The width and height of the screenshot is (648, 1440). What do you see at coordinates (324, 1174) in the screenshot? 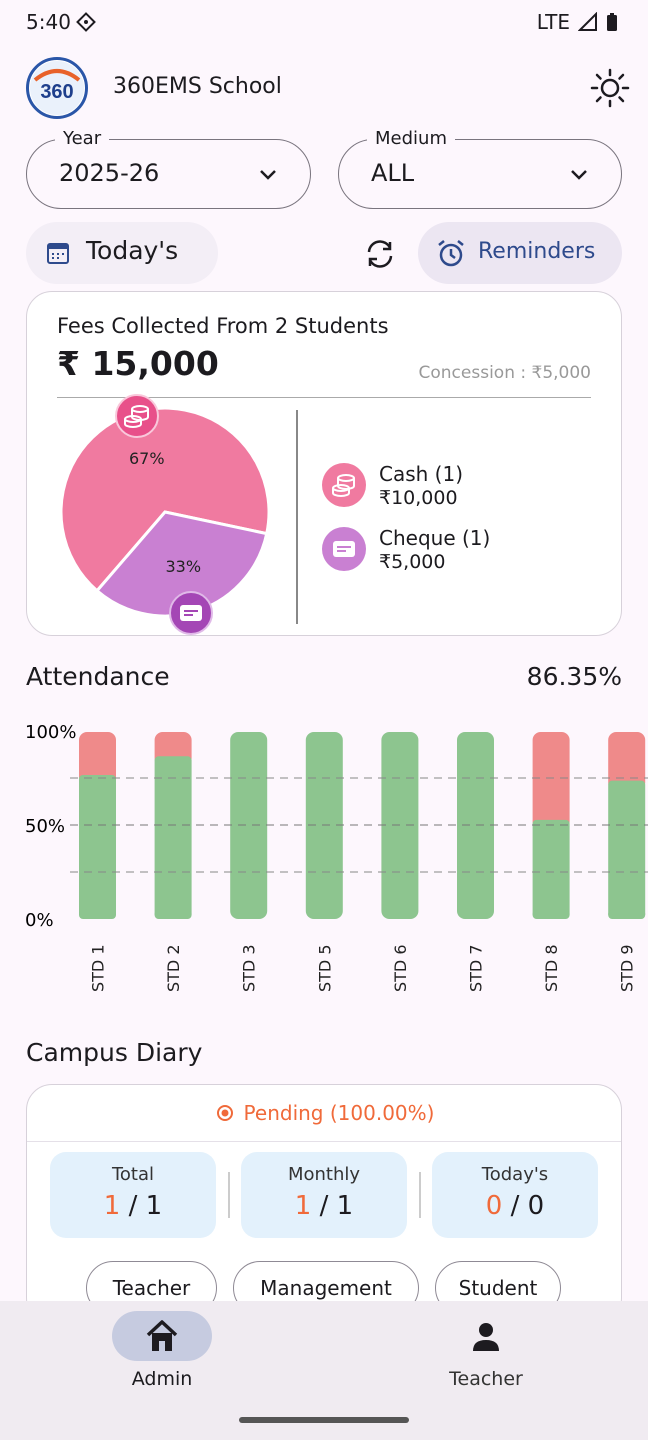
I see `stat-monthly-label: Monthly` at bounding box center [324, 1174].